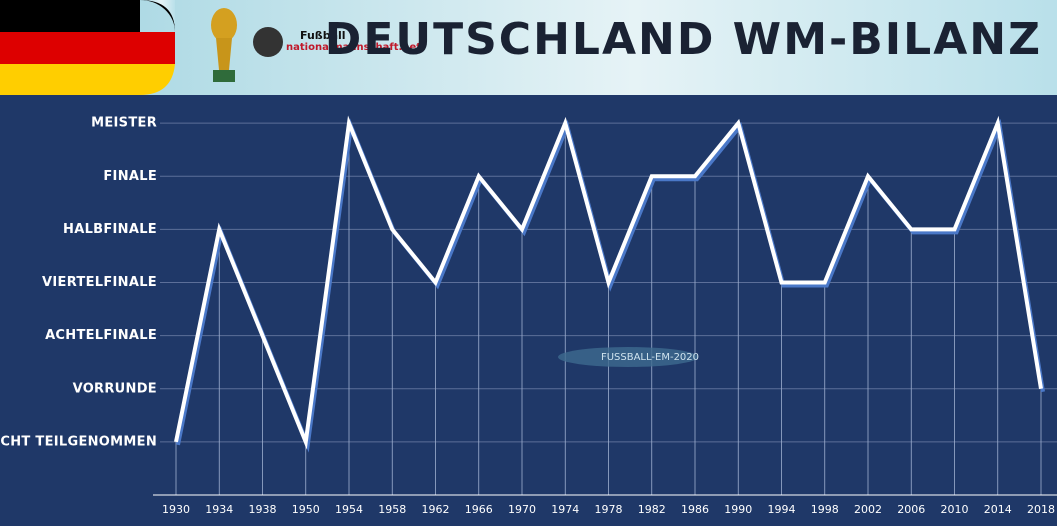 The width and height of the screenshot is (1057, 526). What do you see at coordinates (101, 335) in the screenshot?
I see `y-tick-label: Achtelfinale` at bounding box center [101, 335].